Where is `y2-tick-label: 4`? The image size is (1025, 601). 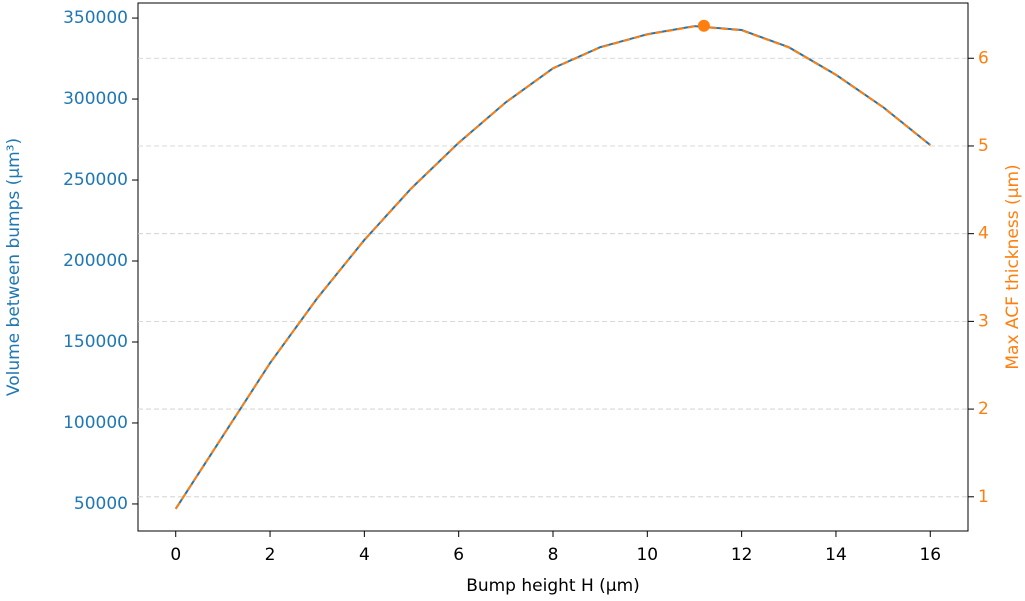 y2-tick-label: 4 is located at coordinates (983, 234).